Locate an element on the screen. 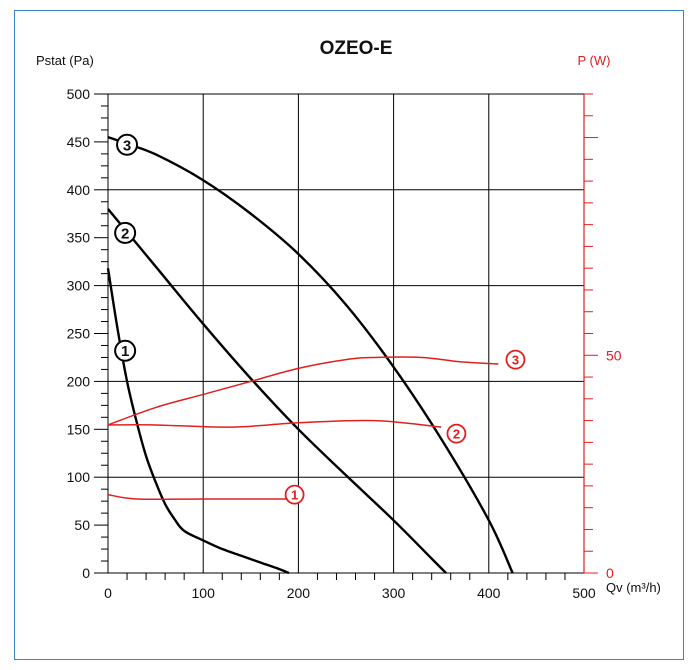  y-tick-label: 250 is located at coordinates (79, 334).